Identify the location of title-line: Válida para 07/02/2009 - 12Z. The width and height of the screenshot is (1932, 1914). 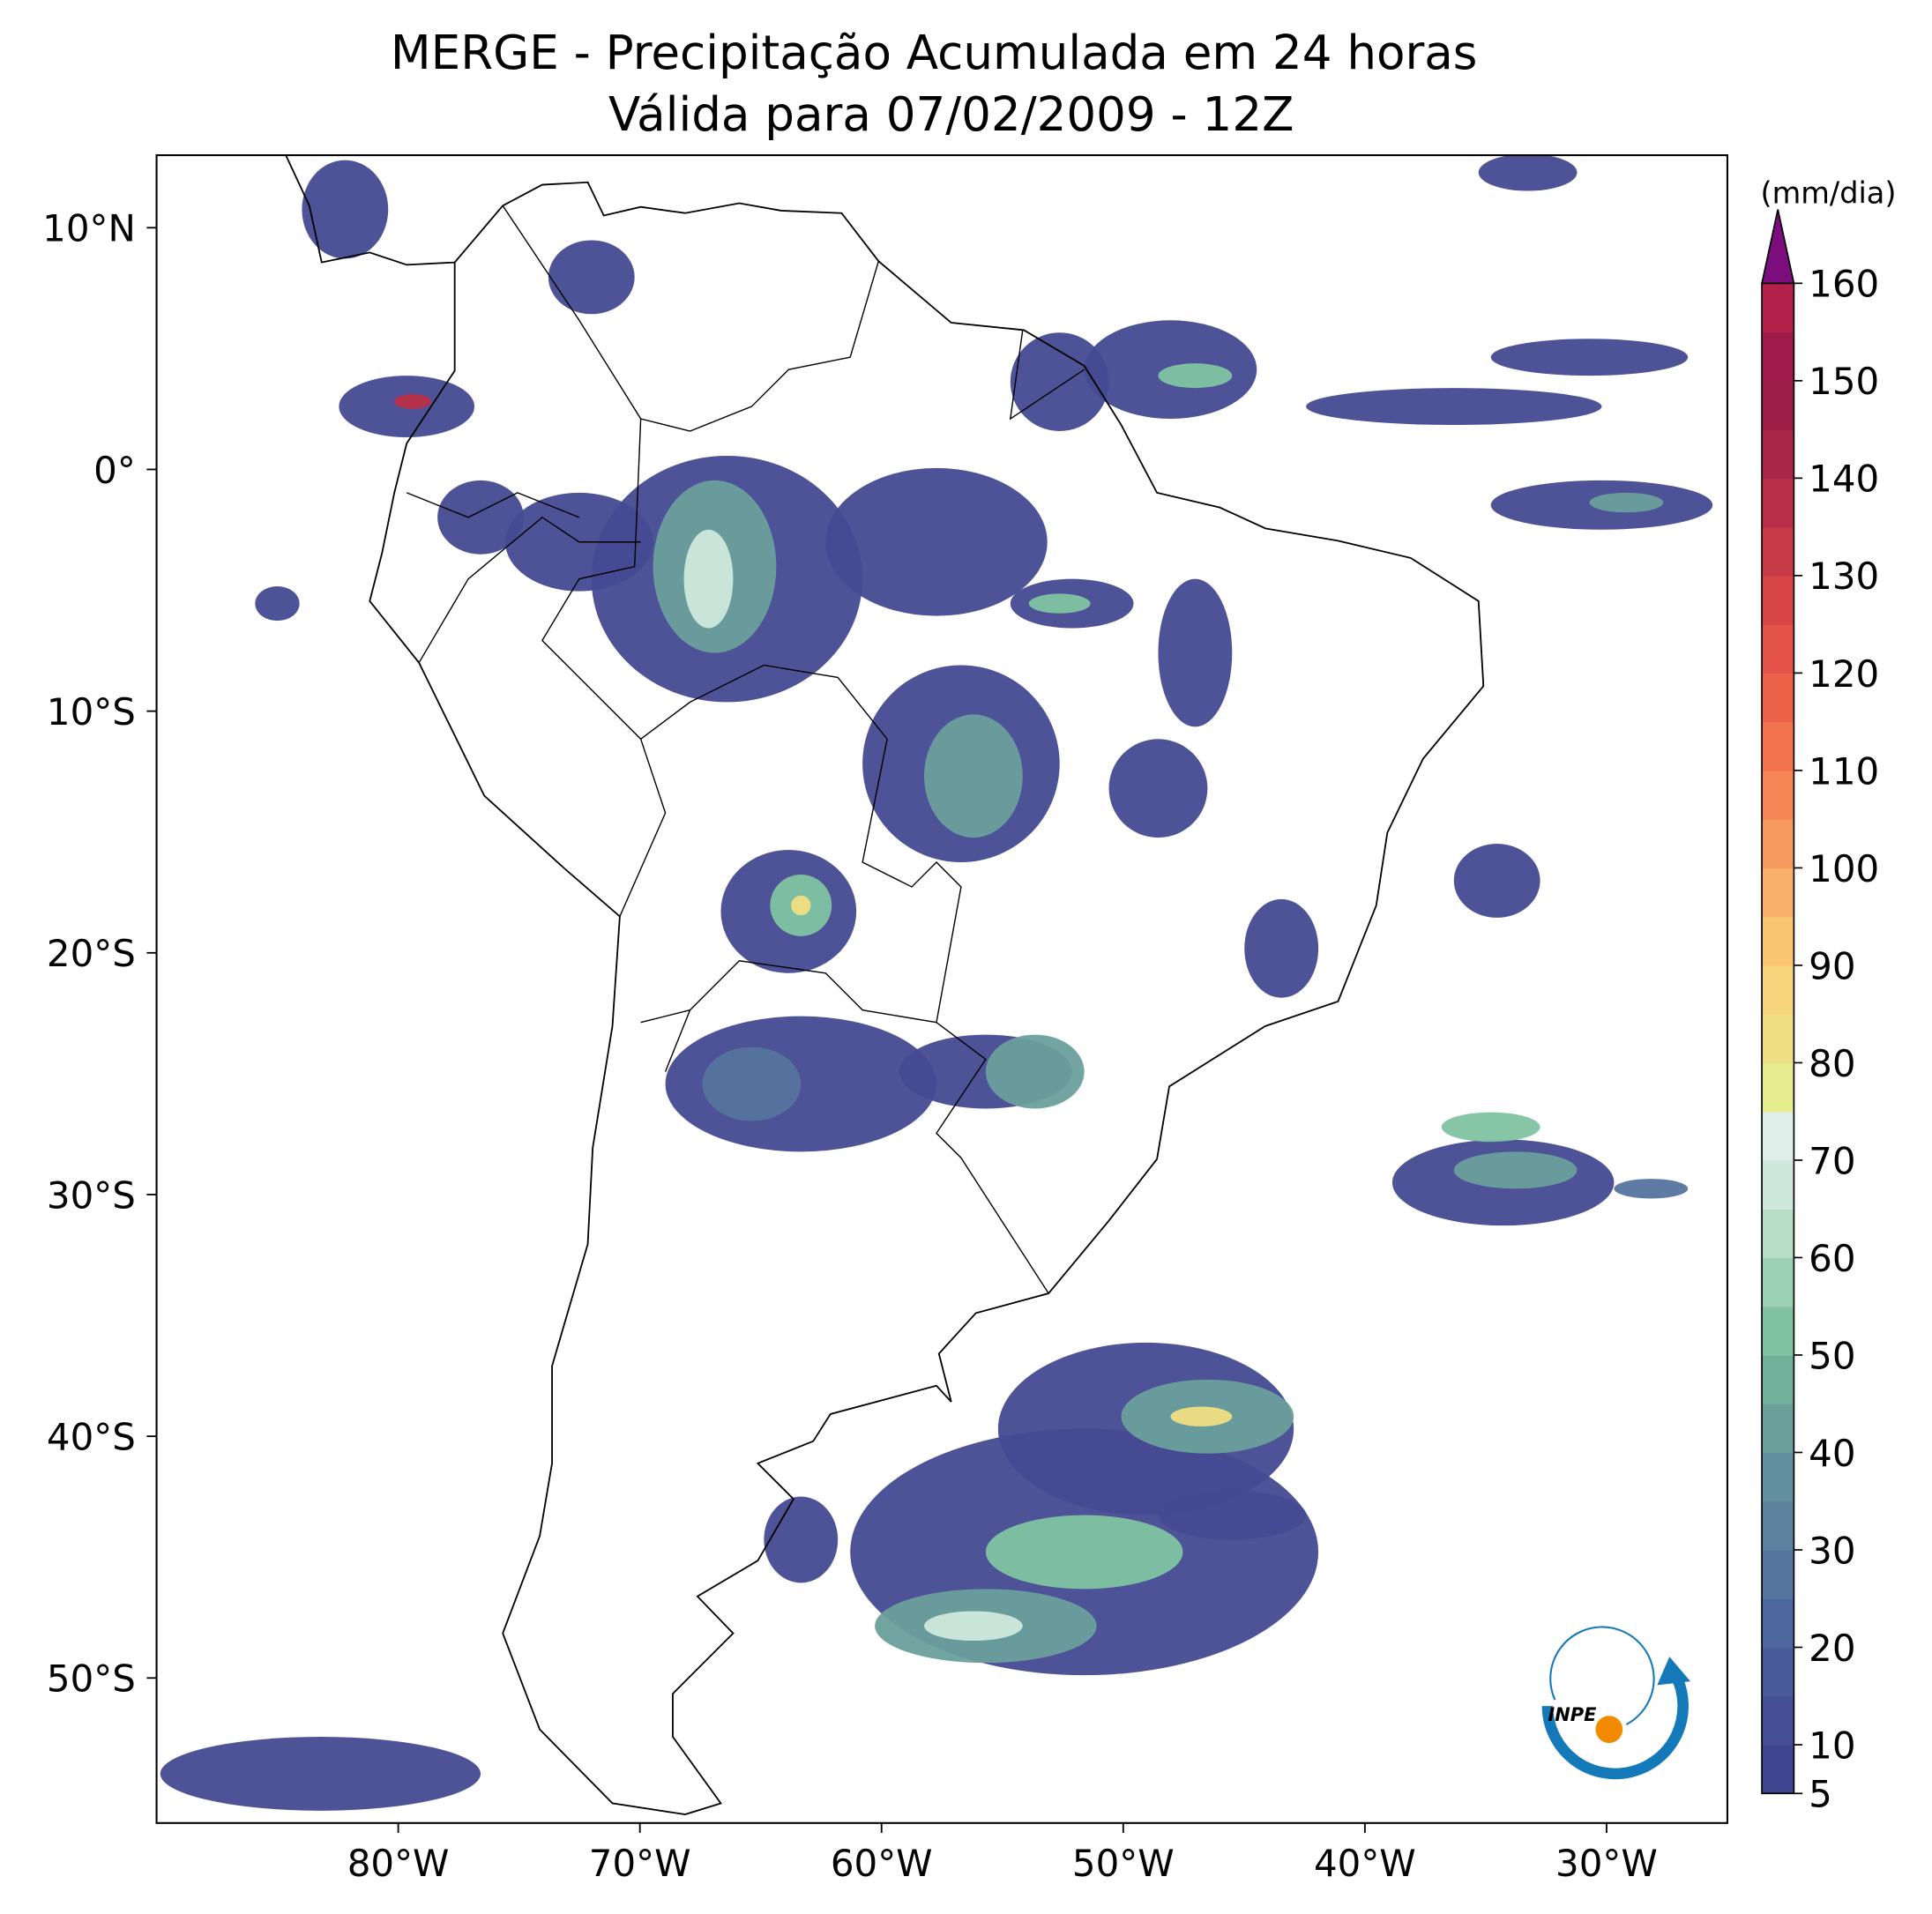
(951, 114).